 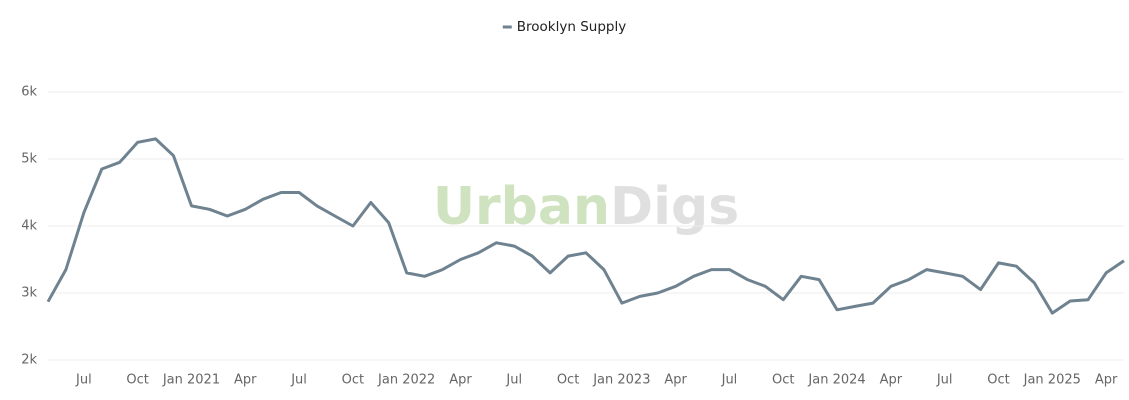 I want to click on y-tick-label: 5k, so click(x=29, y=159).